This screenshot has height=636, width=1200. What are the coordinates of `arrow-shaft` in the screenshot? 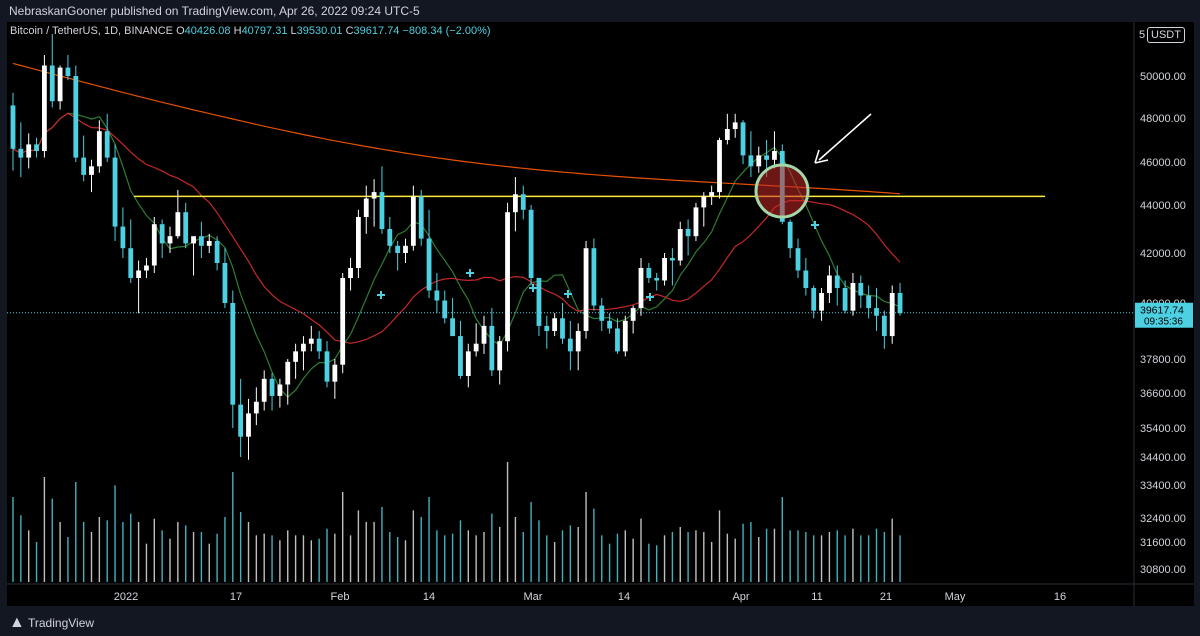 It's located at (845, 137).